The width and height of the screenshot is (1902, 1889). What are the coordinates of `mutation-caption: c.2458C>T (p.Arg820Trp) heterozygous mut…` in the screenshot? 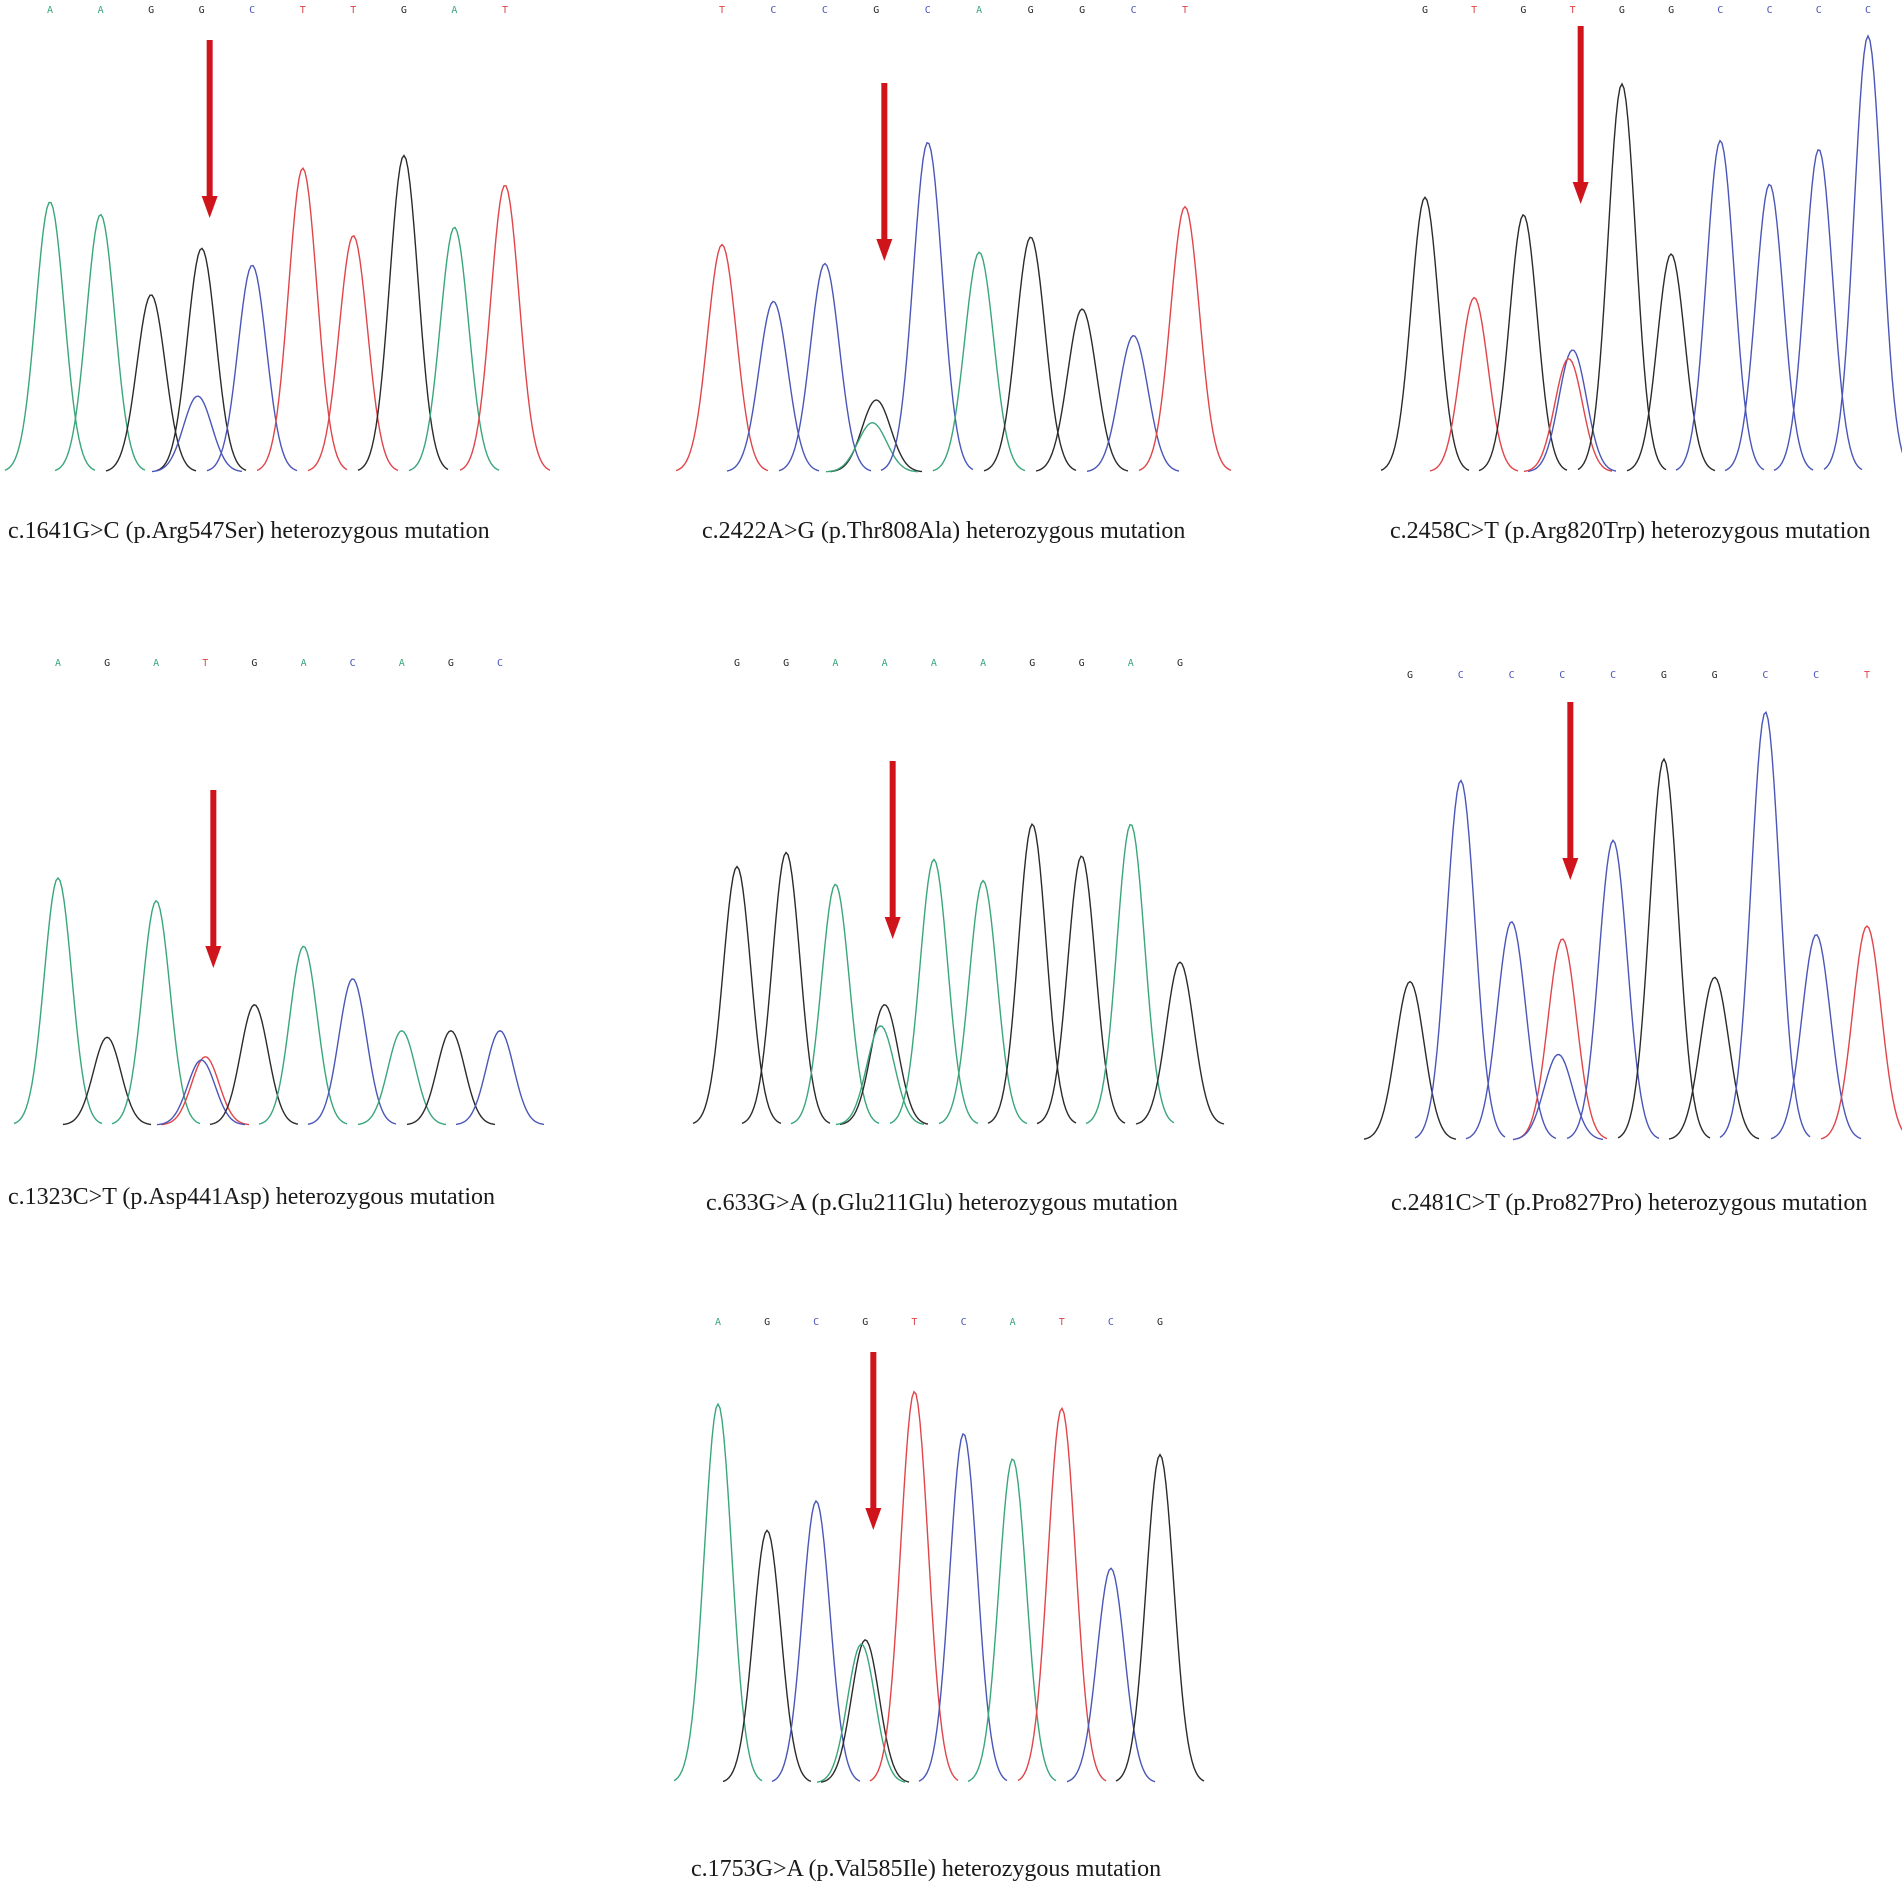 It's located at (1630, 531).